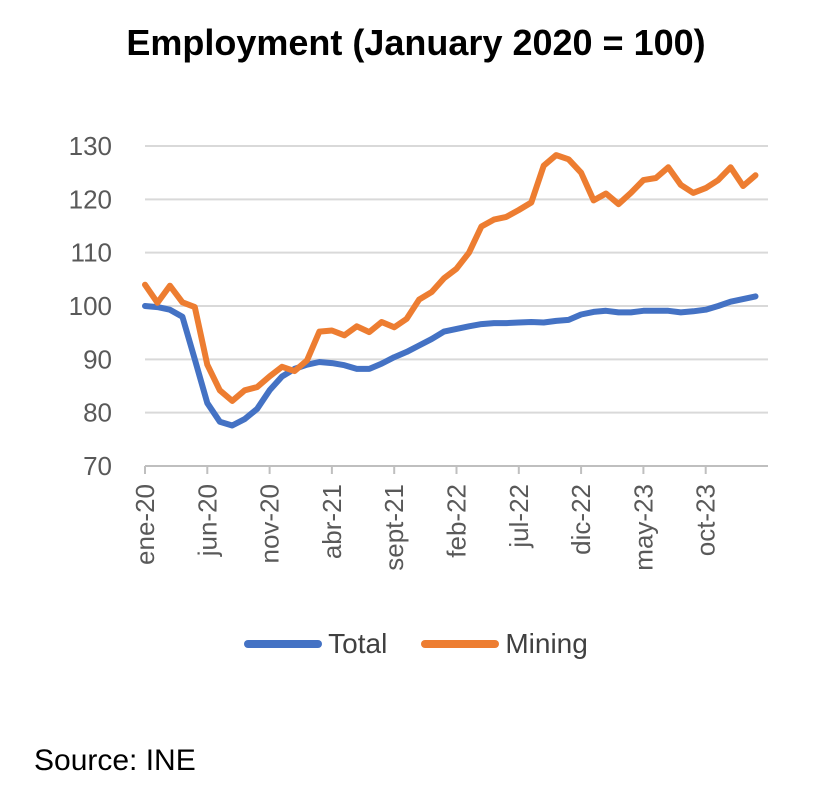 The height and width of the screenshot is (808, 832). Describe the element at coordinates (91, 253) in the screenshot. I see `y-tick-label: 110` at that location.